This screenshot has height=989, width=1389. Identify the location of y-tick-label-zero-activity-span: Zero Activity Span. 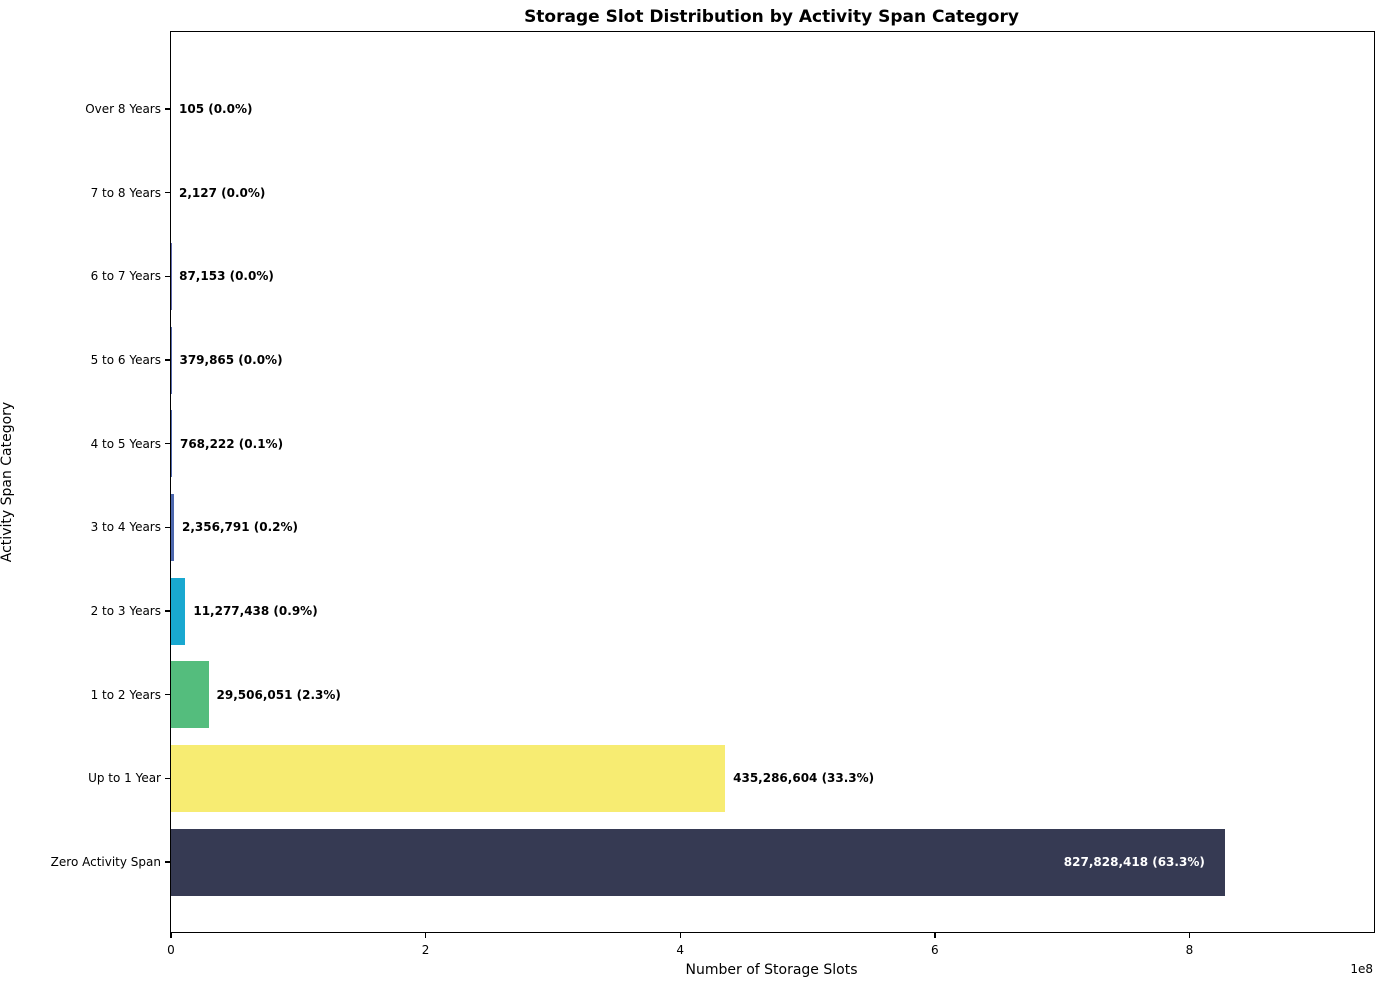
(105, 862).